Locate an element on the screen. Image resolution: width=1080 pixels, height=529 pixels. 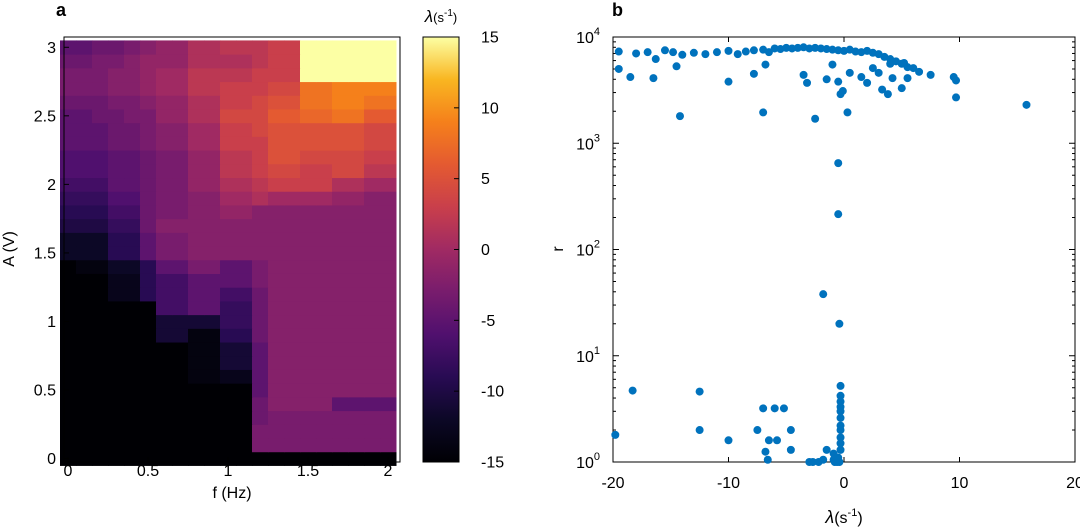
colorbar-ticks: 15 10 5 0 -5 -10 -15 is located at coordinates (479, 251).